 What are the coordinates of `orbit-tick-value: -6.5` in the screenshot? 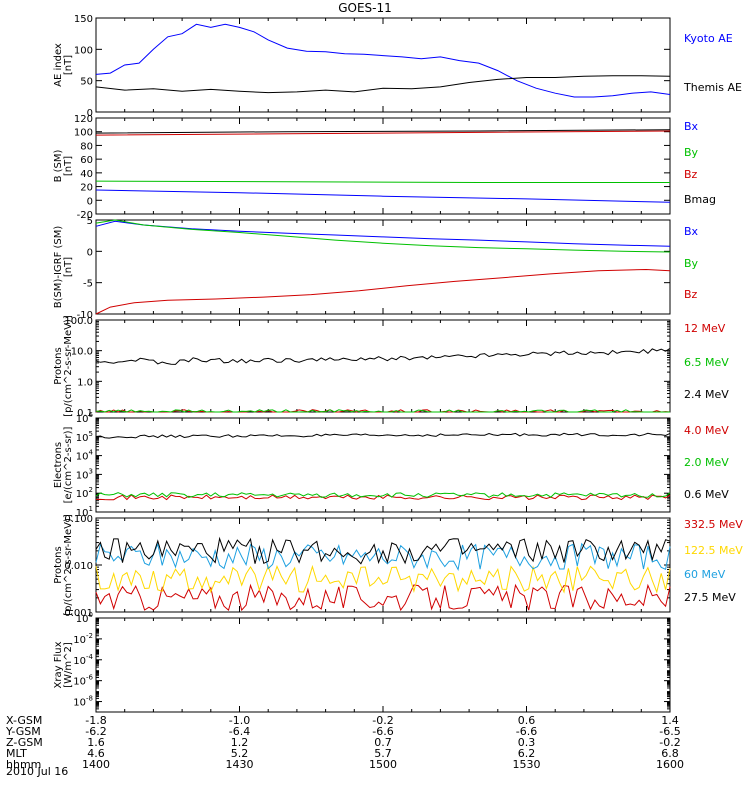 It's located at (669, 731).